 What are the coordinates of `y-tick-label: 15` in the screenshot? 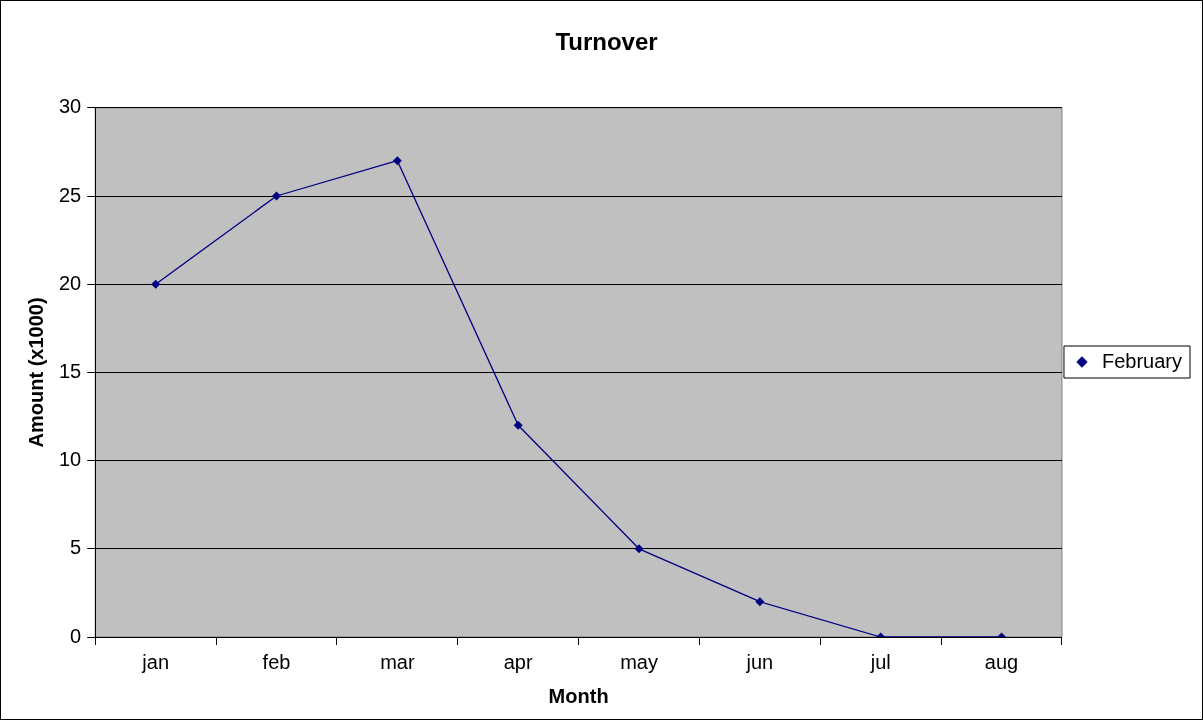 It's located at (70, 370).